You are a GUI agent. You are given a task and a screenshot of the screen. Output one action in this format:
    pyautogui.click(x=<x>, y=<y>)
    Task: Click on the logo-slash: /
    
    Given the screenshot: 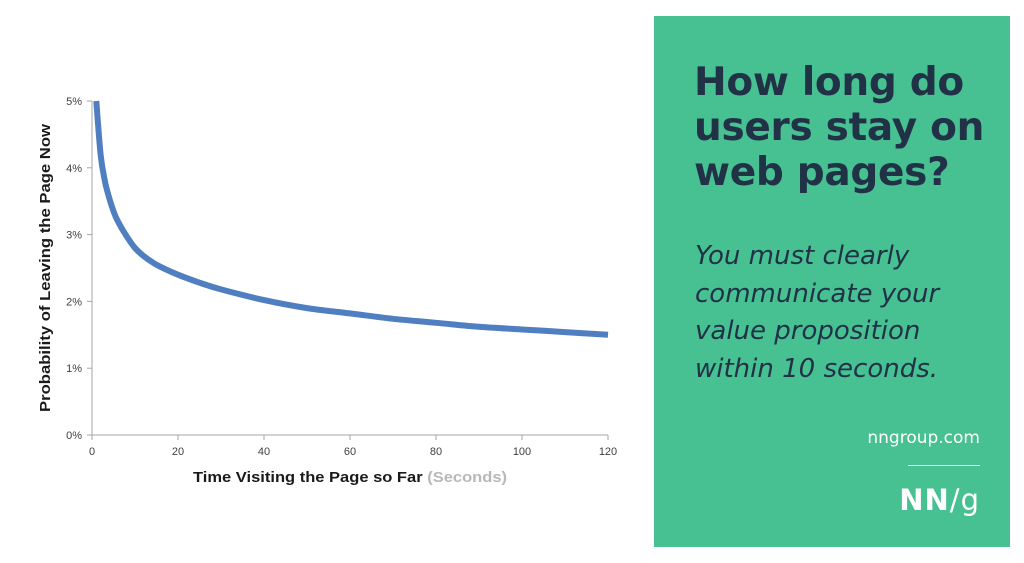 What is the action you would take?
    pyautogui.click(x=955, y=500)
    